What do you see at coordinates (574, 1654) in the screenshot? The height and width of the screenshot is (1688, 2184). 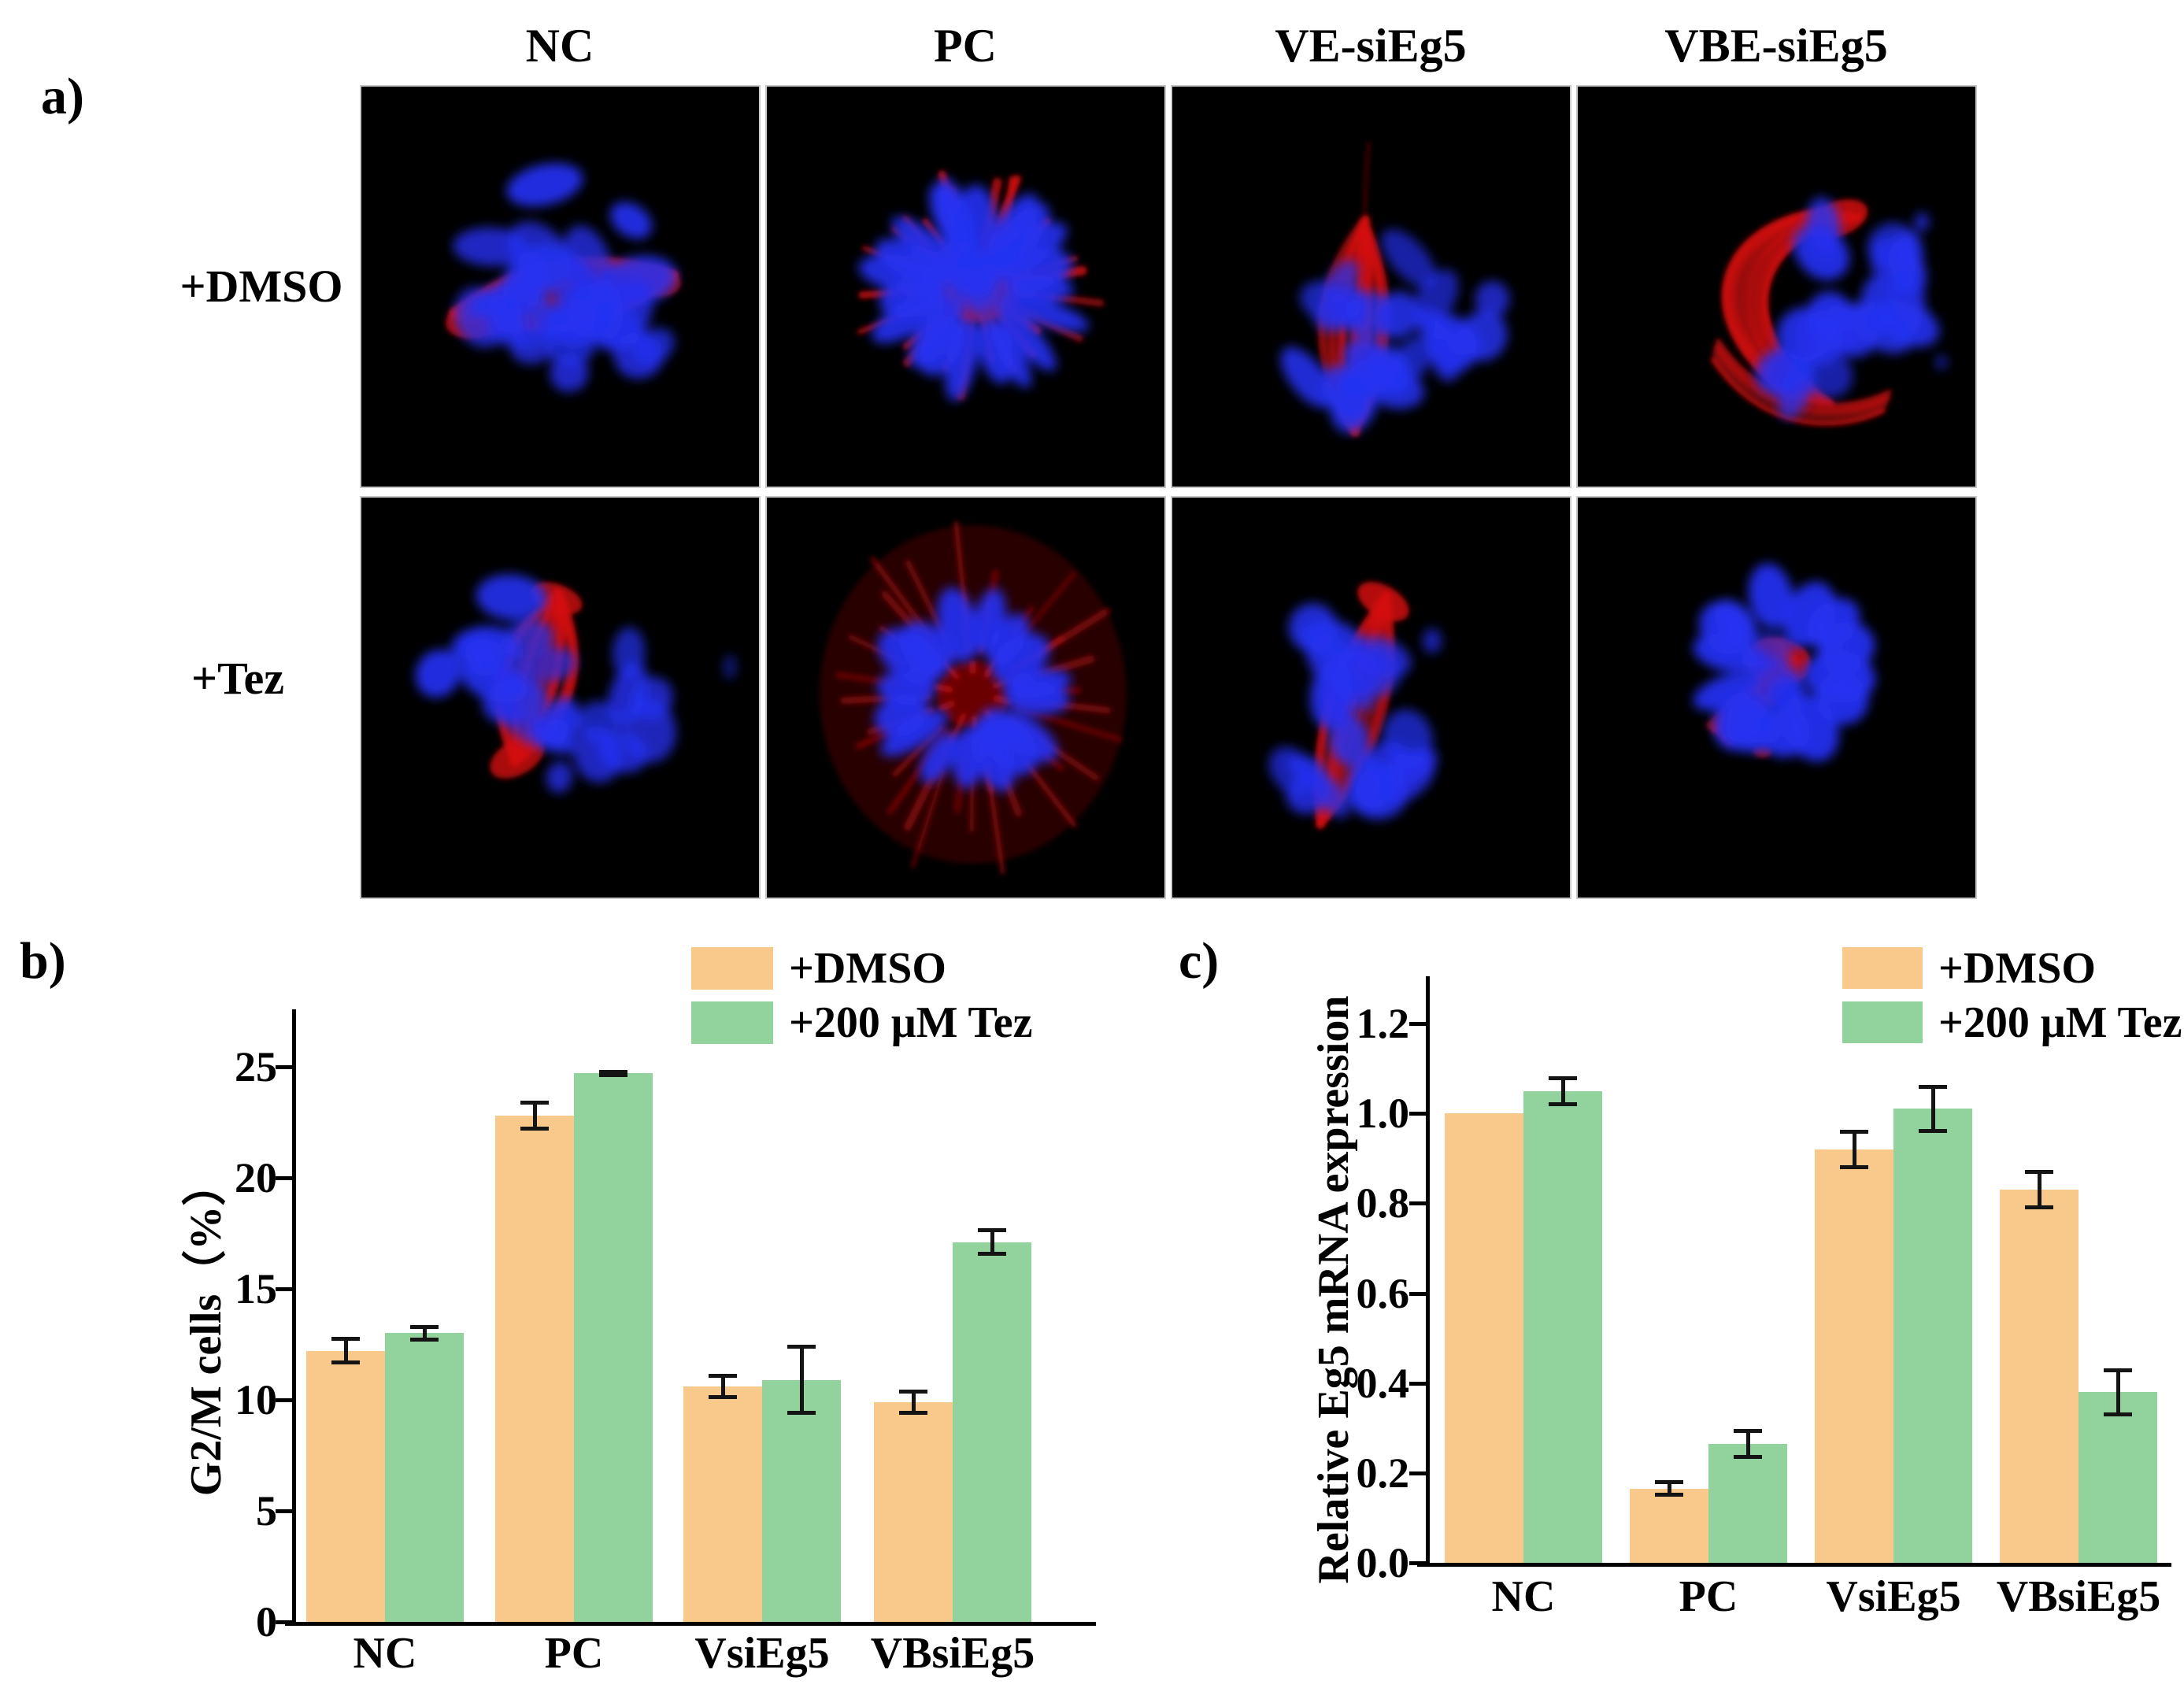 I see `x-category-label: PC` at bounding box center [574, 1654].